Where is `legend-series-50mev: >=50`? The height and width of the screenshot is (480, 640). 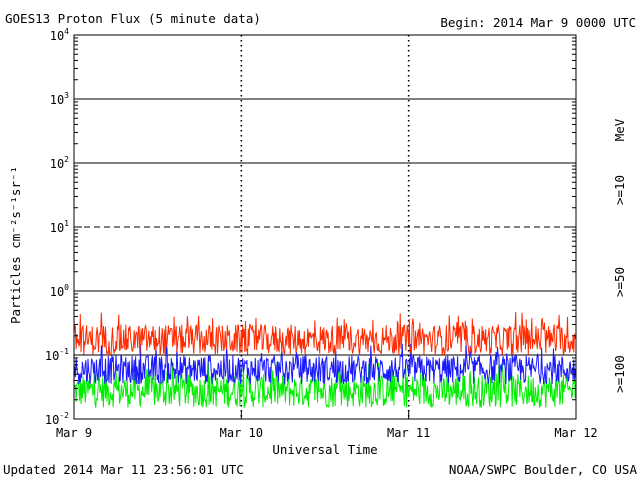 legend-series-50mev: >=50 is located at coordinates (619, 282).